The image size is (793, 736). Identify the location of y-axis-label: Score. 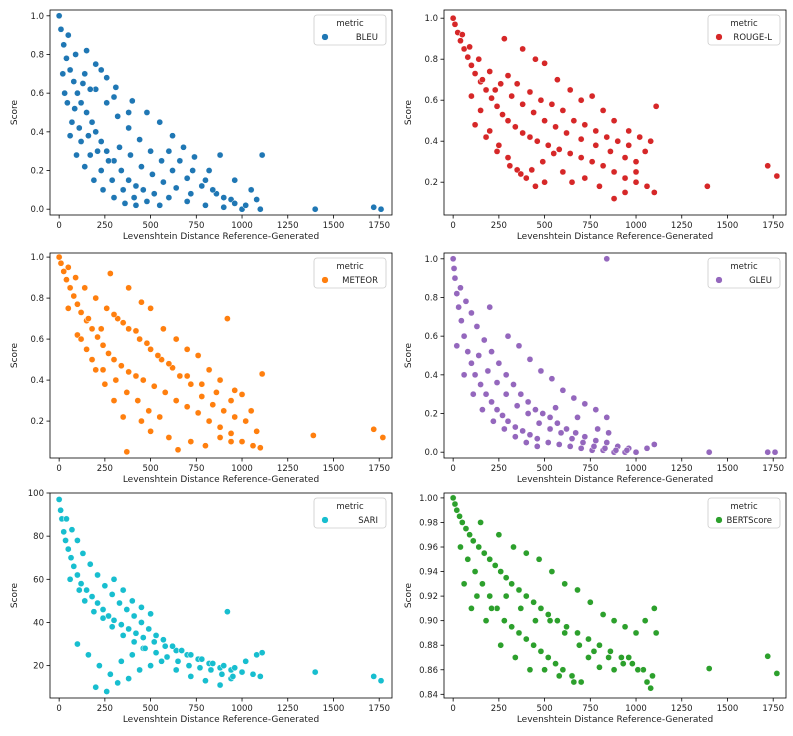
(409, 355).